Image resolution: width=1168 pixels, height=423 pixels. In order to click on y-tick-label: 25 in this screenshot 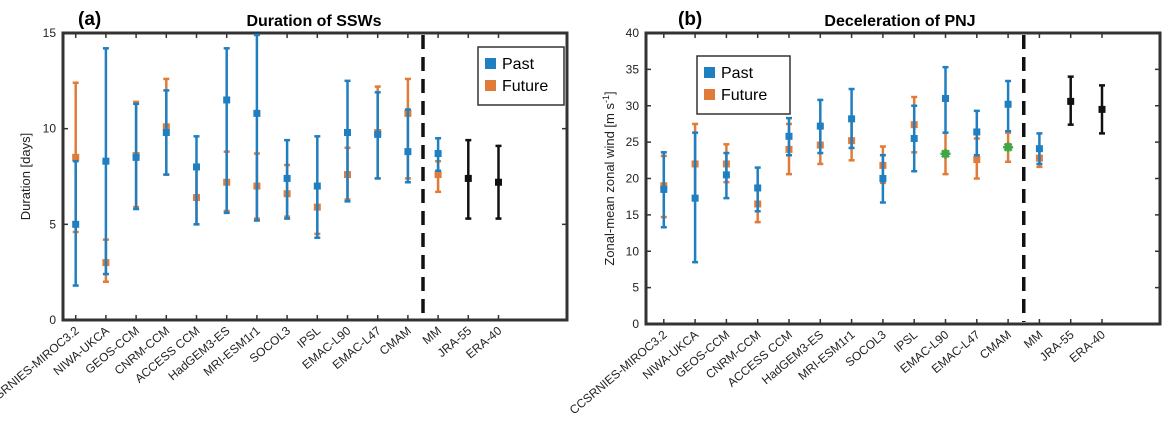, I will do `click(633, 142)`.